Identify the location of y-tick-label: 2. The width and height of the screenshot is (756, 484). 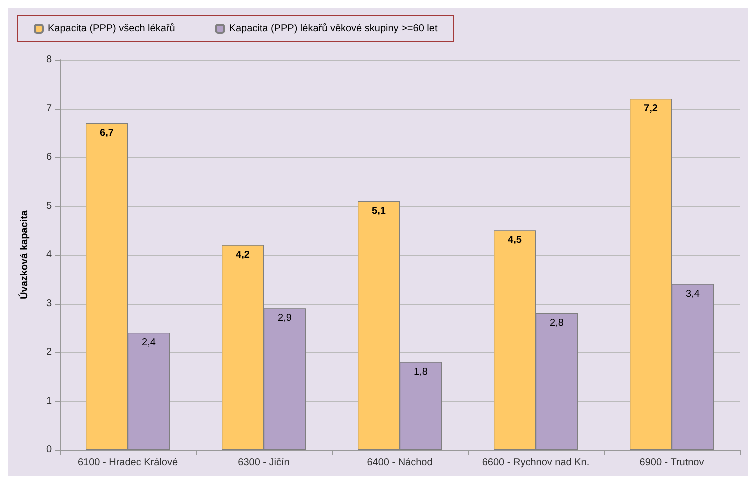
(49, 352).